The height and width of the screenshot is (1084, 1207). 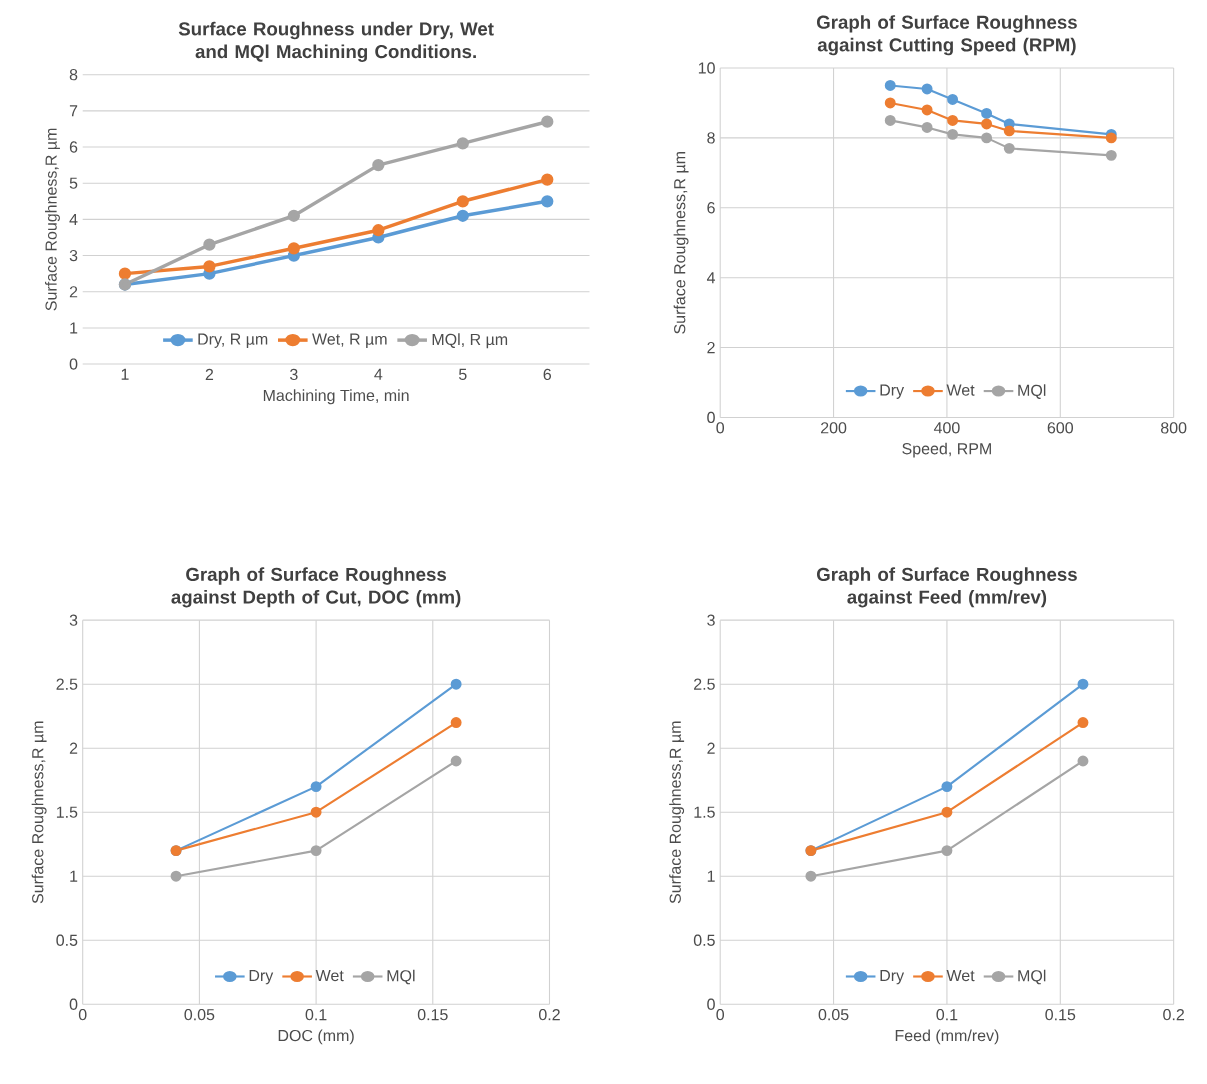 I want to click on x-tick-label: 800, so click(x=1173, y=428).